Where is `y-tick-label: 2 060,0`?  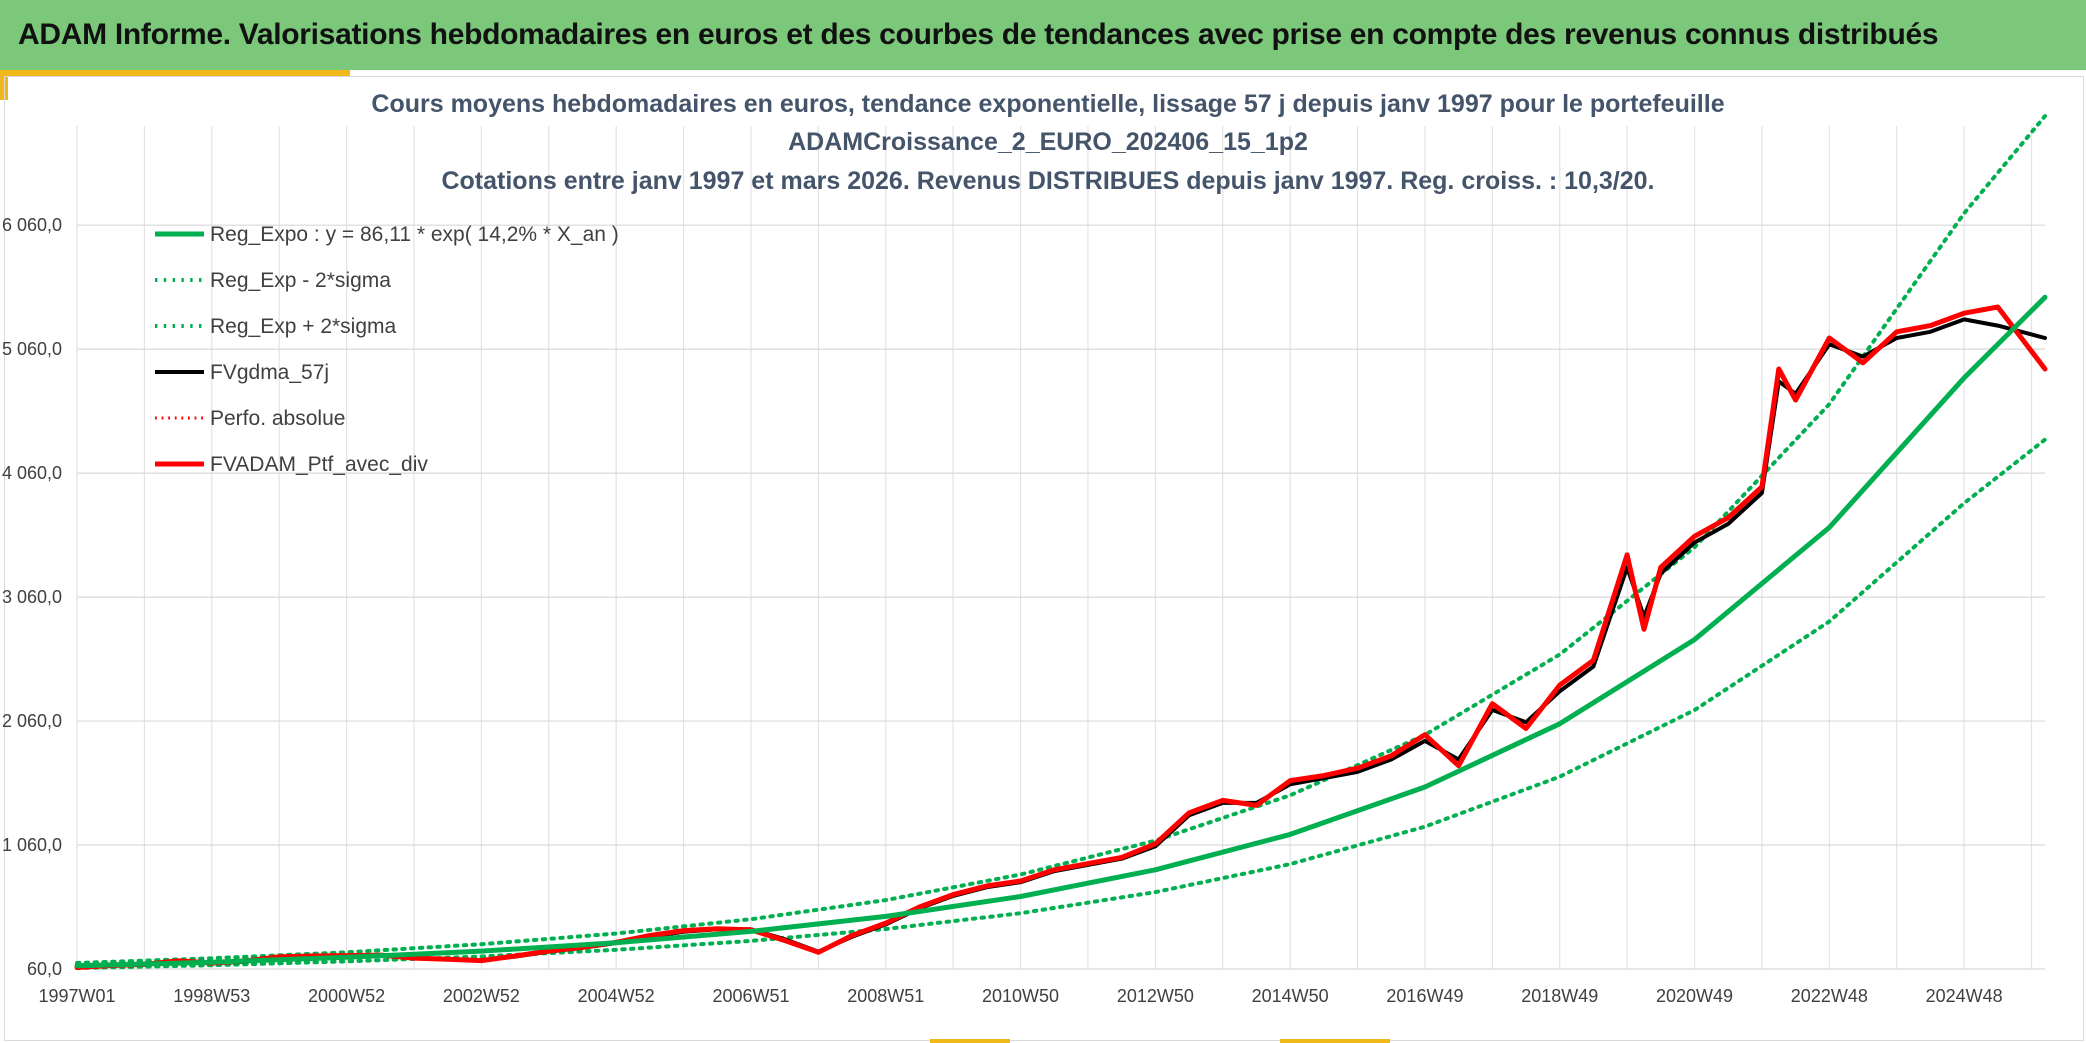 y-tick-label: 2 060,0 is located at coordinates (32, 721).